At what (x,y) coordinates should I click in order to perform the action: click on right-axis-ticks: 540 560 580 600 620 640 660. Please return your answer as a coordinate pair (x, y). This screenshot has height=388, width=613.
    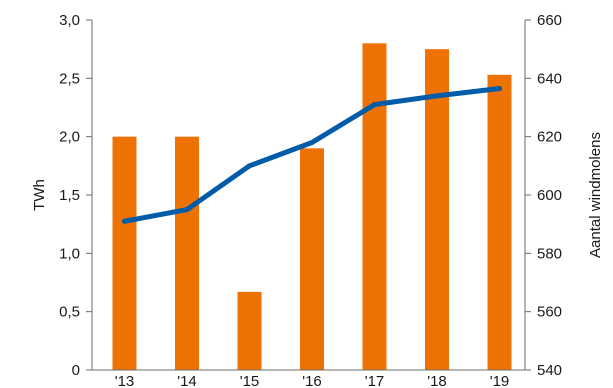
    Looking at the image, I should click on (543, 195).